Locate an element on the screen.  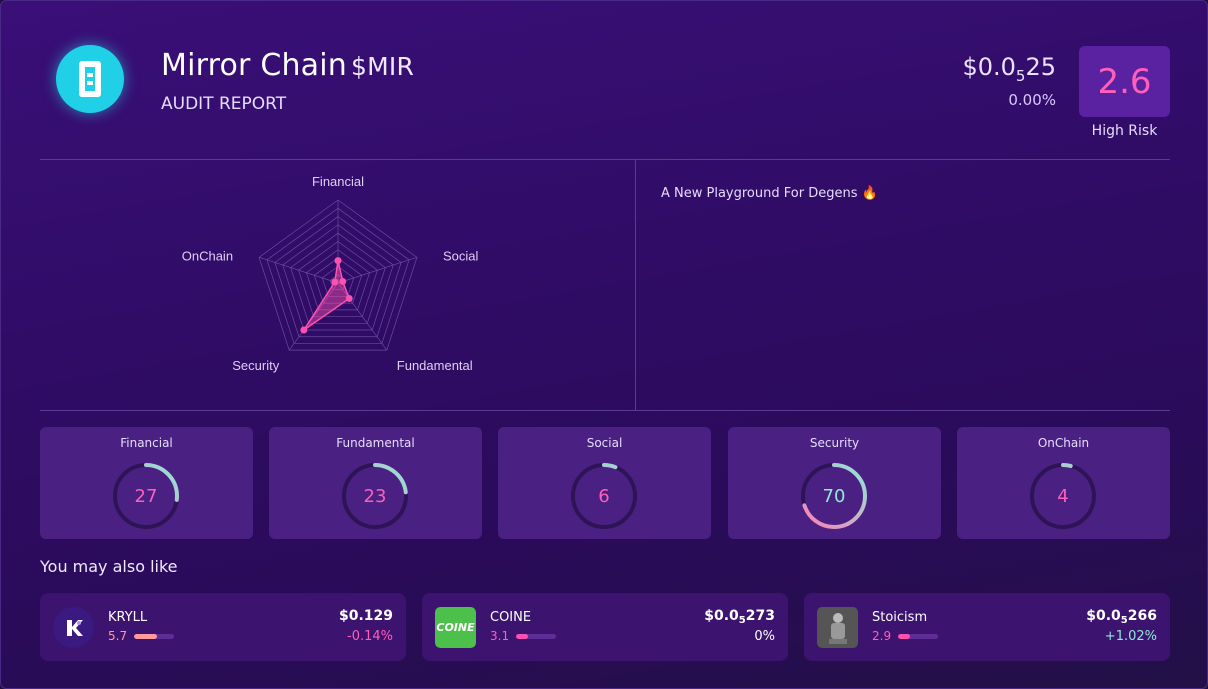
radar-axis-label: Fundamental is located at coordinates (435, 365).